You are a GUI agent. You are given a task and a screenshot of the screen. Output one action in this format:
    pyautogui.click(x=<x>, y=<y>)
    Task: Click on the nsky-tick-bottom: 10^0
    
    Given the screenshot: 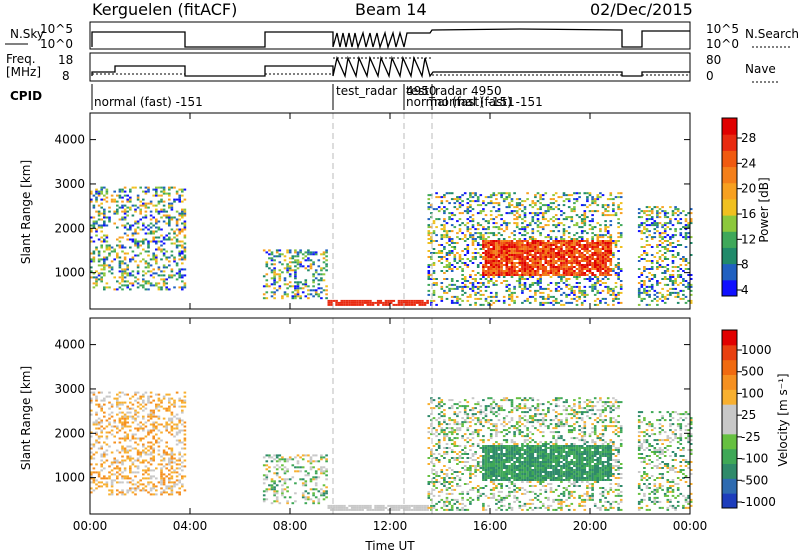 What is the action you would take?
    pyautogui.click(x=56, y=44)
    